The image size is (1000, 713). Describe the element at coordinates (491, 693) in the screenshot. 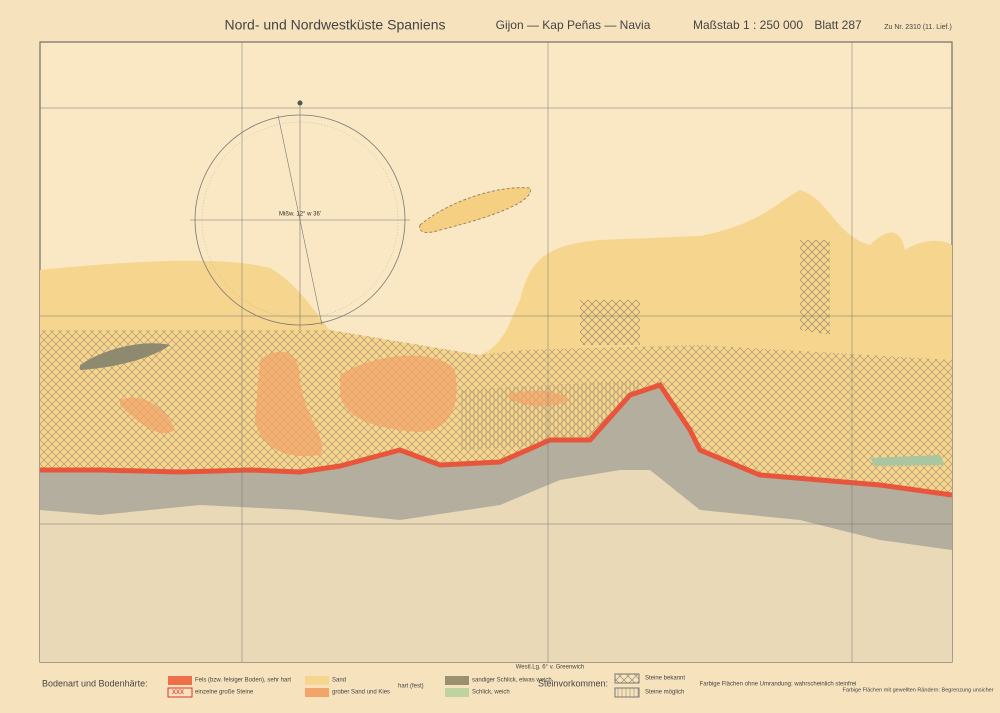

I see `legend-label: Schlick, weich` at that location.